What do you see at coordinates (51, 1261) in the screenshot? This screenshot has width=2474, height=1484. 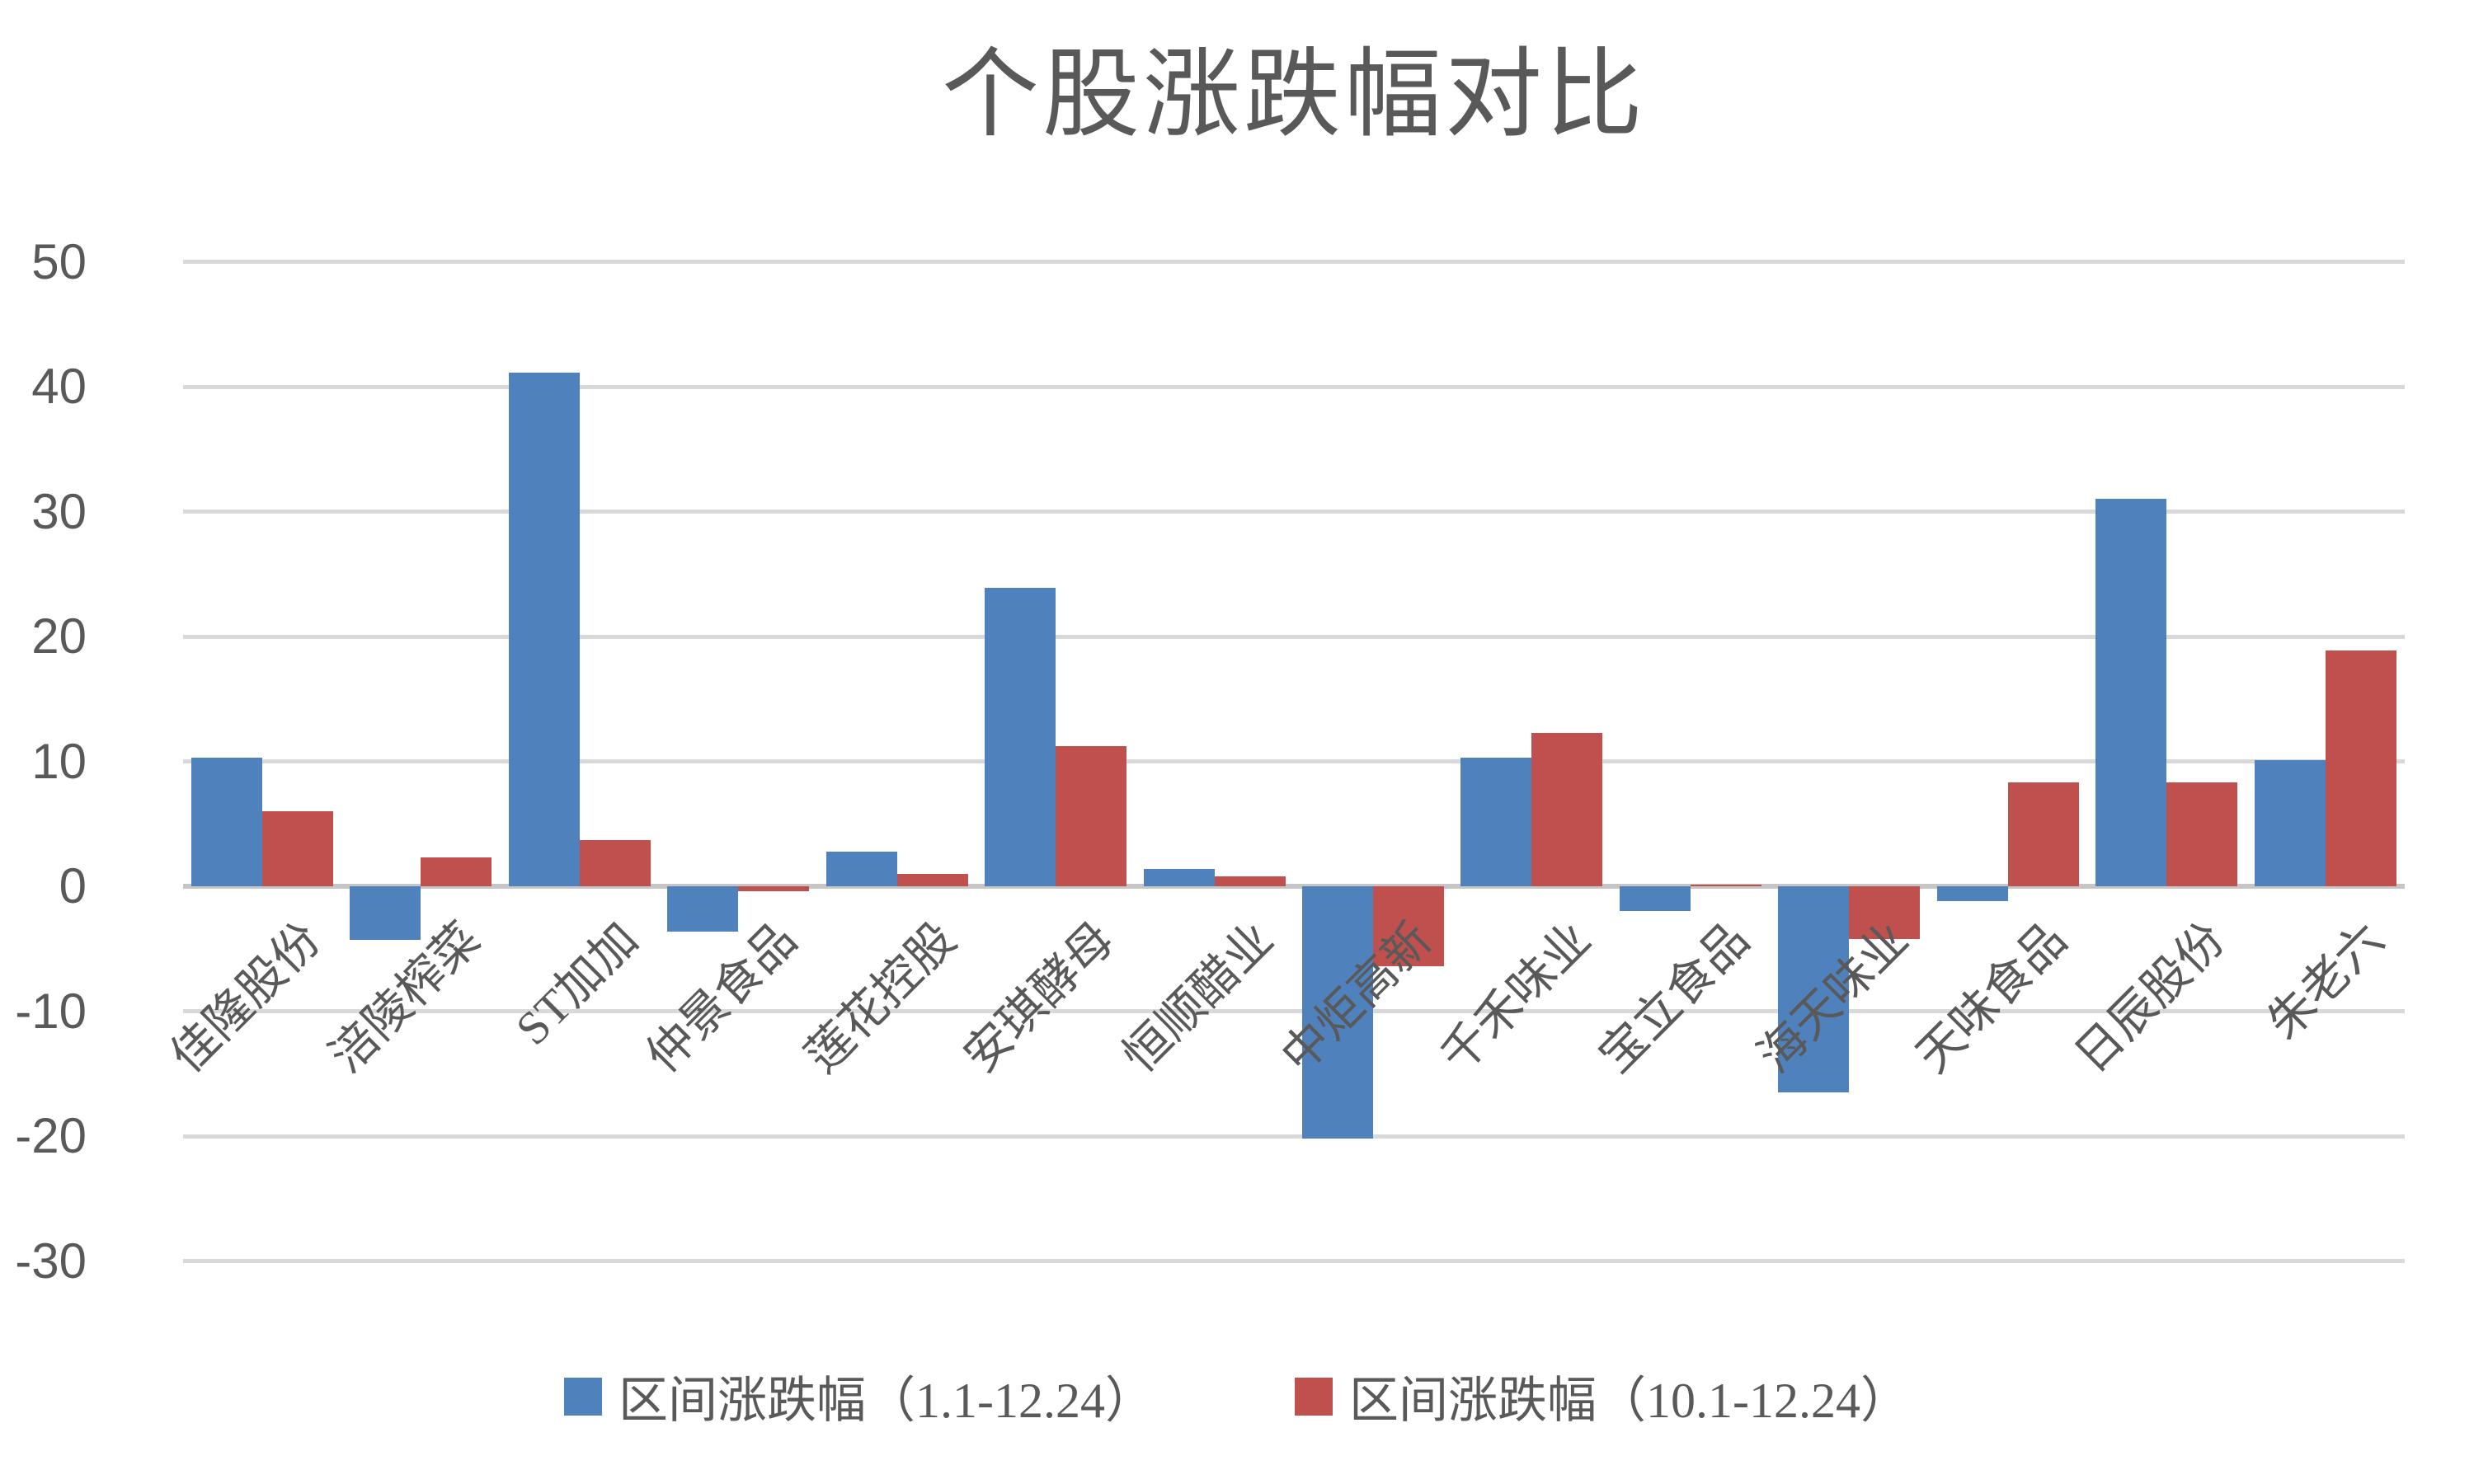 I see `y-tick-label: -30` at bounding box center [51, 1261].